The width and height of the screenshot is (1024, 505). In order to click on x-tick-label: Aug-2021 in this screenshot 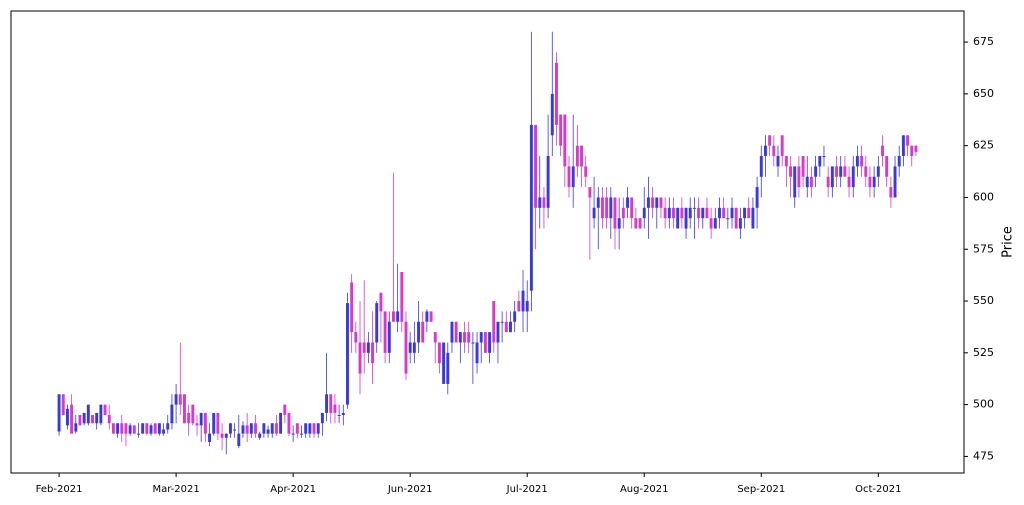, I will do `click(644, 489)`.